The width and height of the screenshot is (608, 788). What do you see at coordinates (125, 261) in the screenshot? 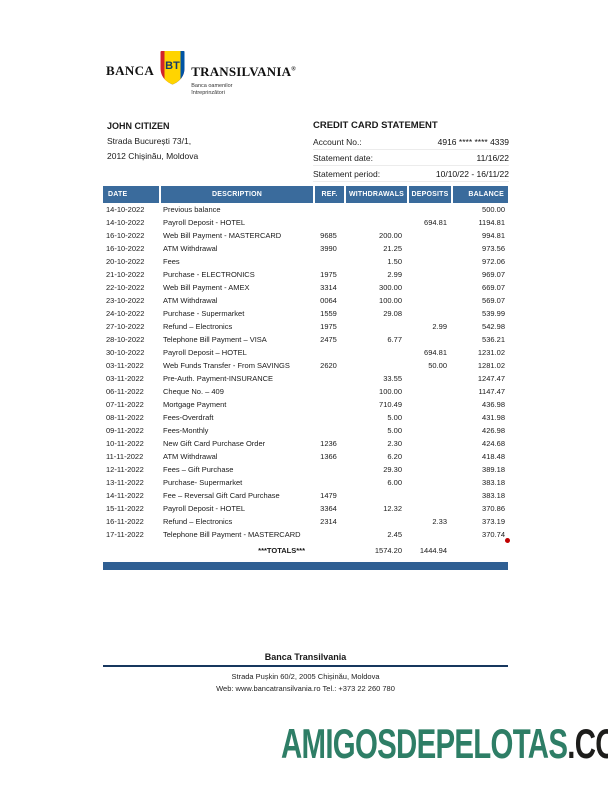
I see `cell-date: 20-10-2022` at bounding box center [125, 261].